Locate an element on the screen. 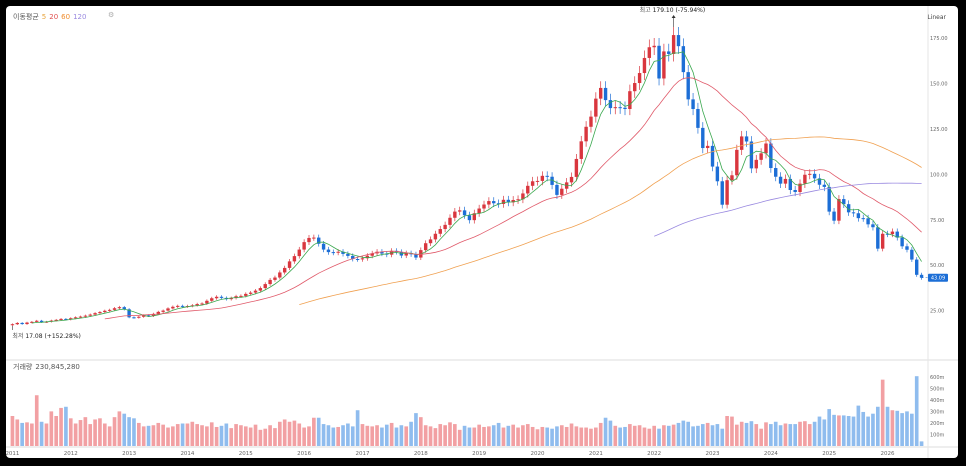  ma-legend-20: 20 is located at coordinates (54, 17).